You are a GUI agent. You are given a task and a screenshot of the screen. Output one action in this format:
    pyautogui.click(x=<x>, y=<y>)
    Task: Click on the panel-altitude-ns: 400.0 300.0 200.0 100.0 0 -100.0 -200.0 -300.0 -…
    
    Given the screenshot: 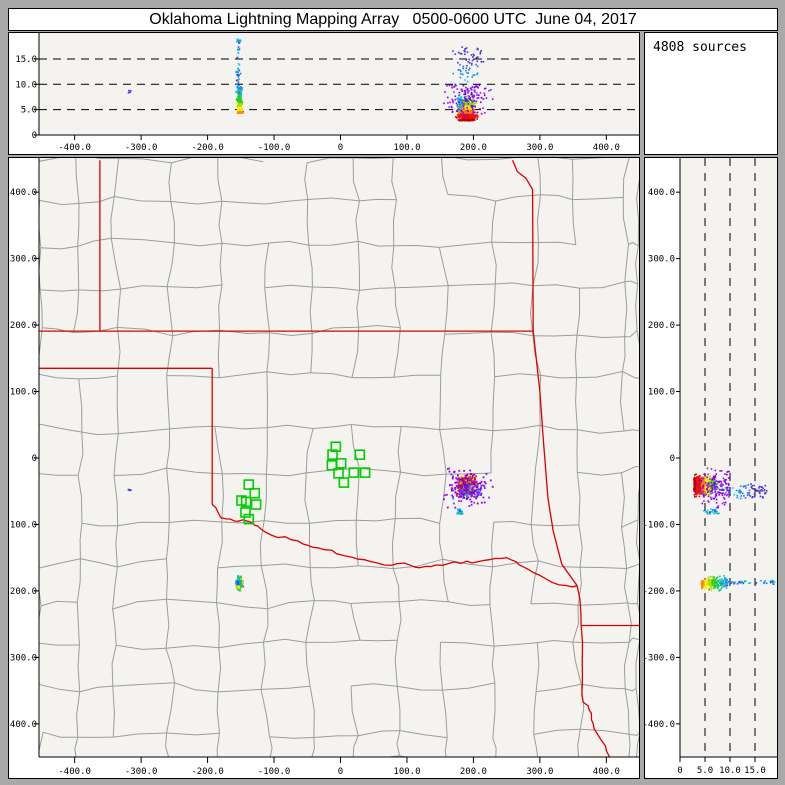 What is the action you would take?
    pyautogui.click(x=711, y=468)
    